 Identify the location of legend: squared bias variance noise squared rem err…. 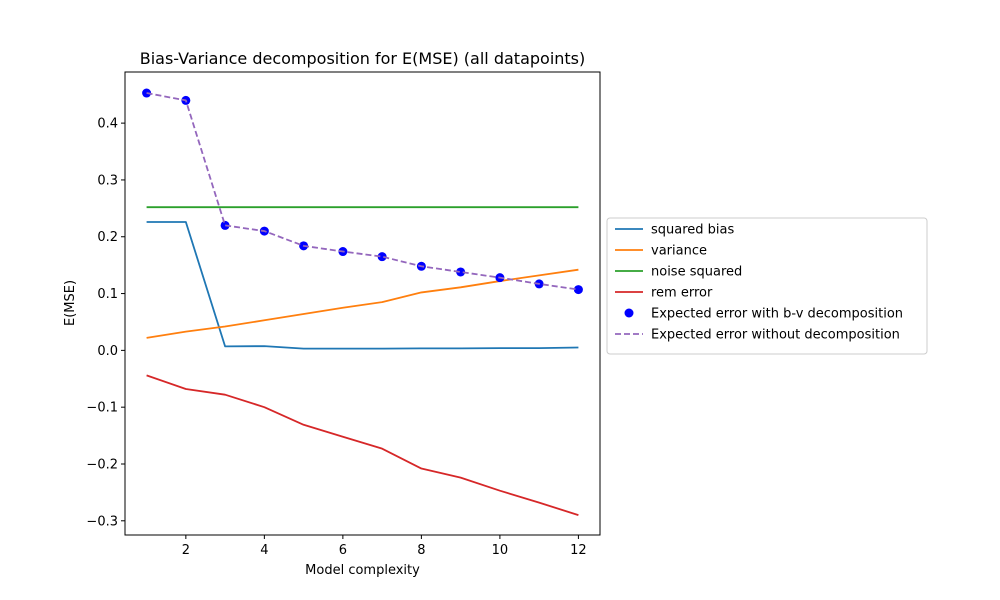
(767, 286).